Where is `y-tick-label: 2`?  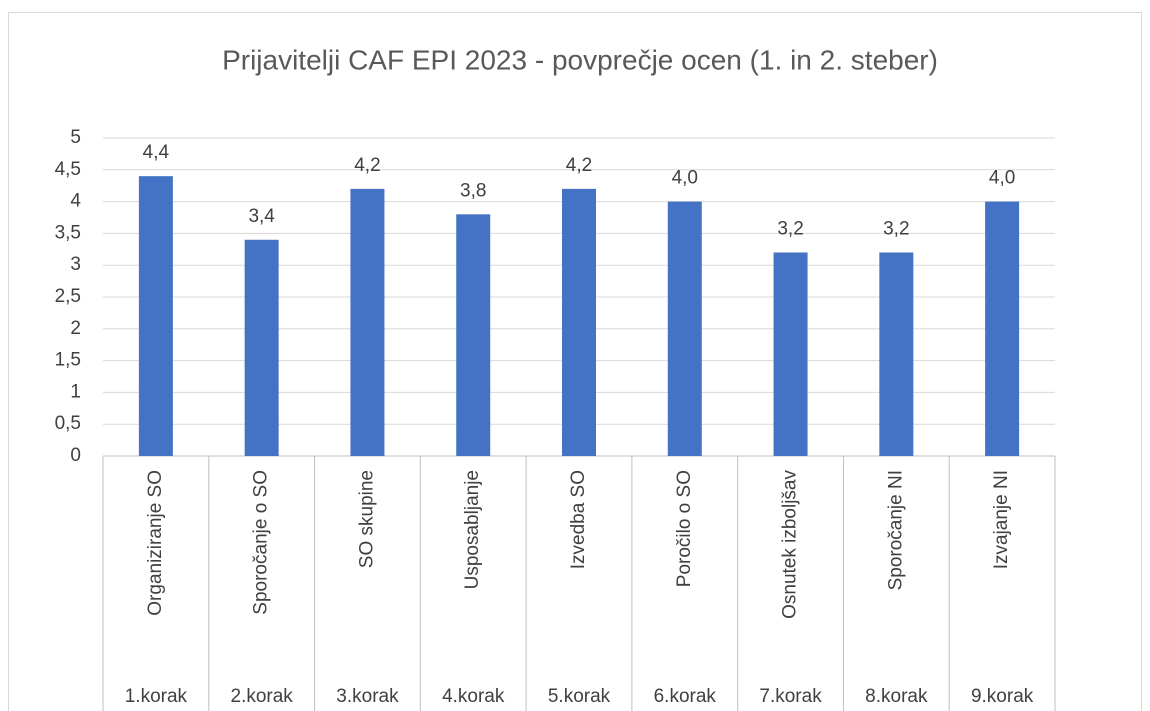
y-tick-label: 2 is located at coordinates (75, 328).